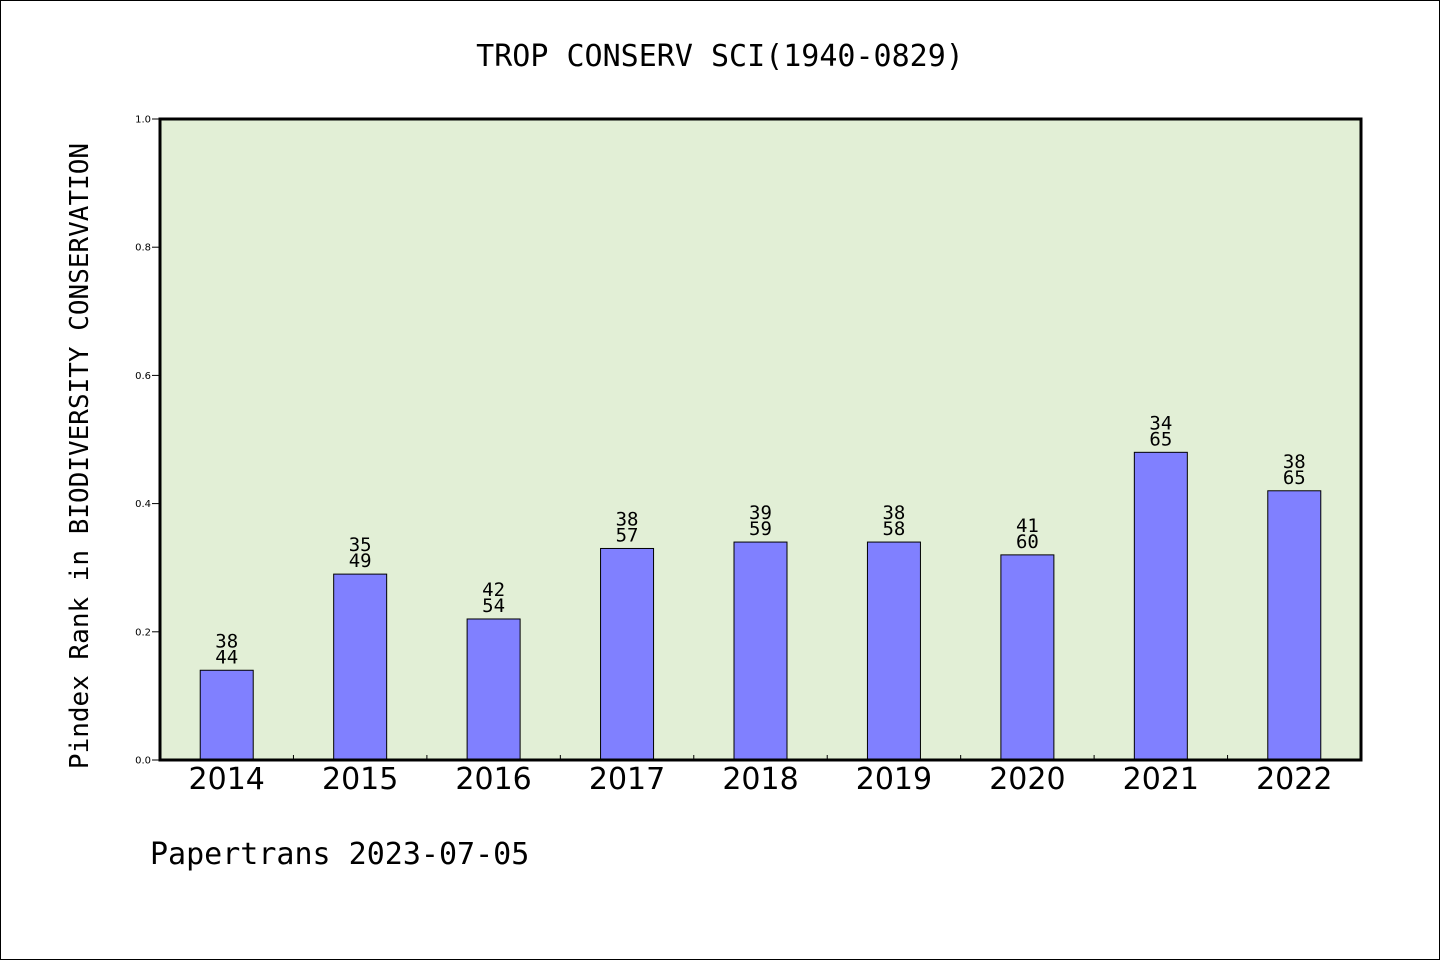 This screenshot has height=960, width=1440. What do you see at coordinates (627, 779) in the screenshot?
I see `x-tick-label: 2017` at bounding box center [627, 779].